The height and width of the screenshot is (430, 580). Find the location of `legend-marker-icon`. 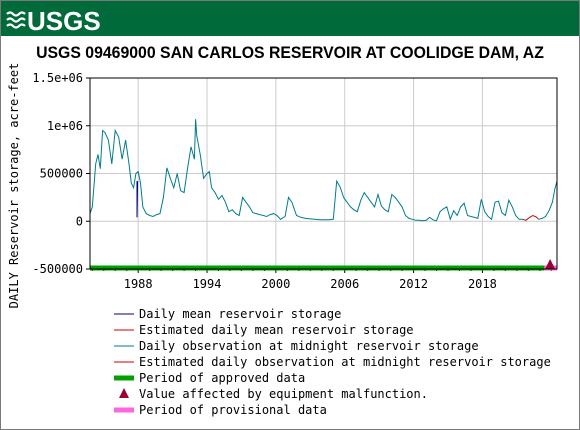

legend-marker-icon is located at coordinates (124, 393).